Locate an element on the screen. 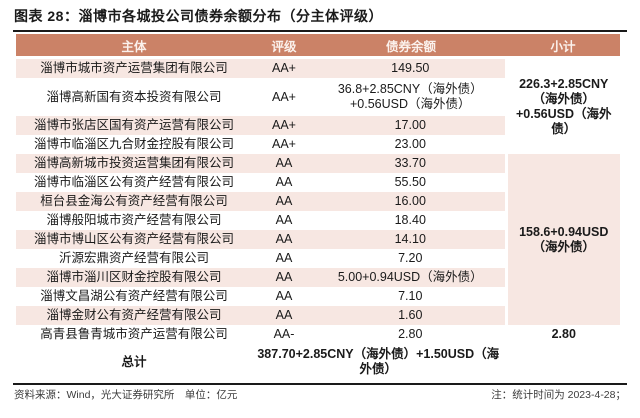  entity-cell: 淄博金财公有资产经营有限公司 is located at coordinates (134, 315).